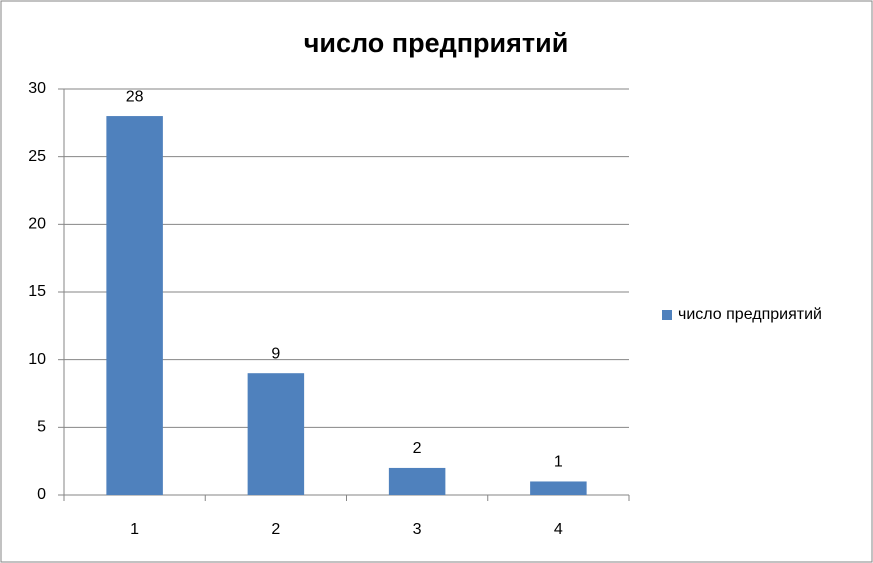 This screenshot has width=873, height=563. Describe the element at coordinates (37, 291) in the screenshot. I see `y-tick-label: 15` at that location.